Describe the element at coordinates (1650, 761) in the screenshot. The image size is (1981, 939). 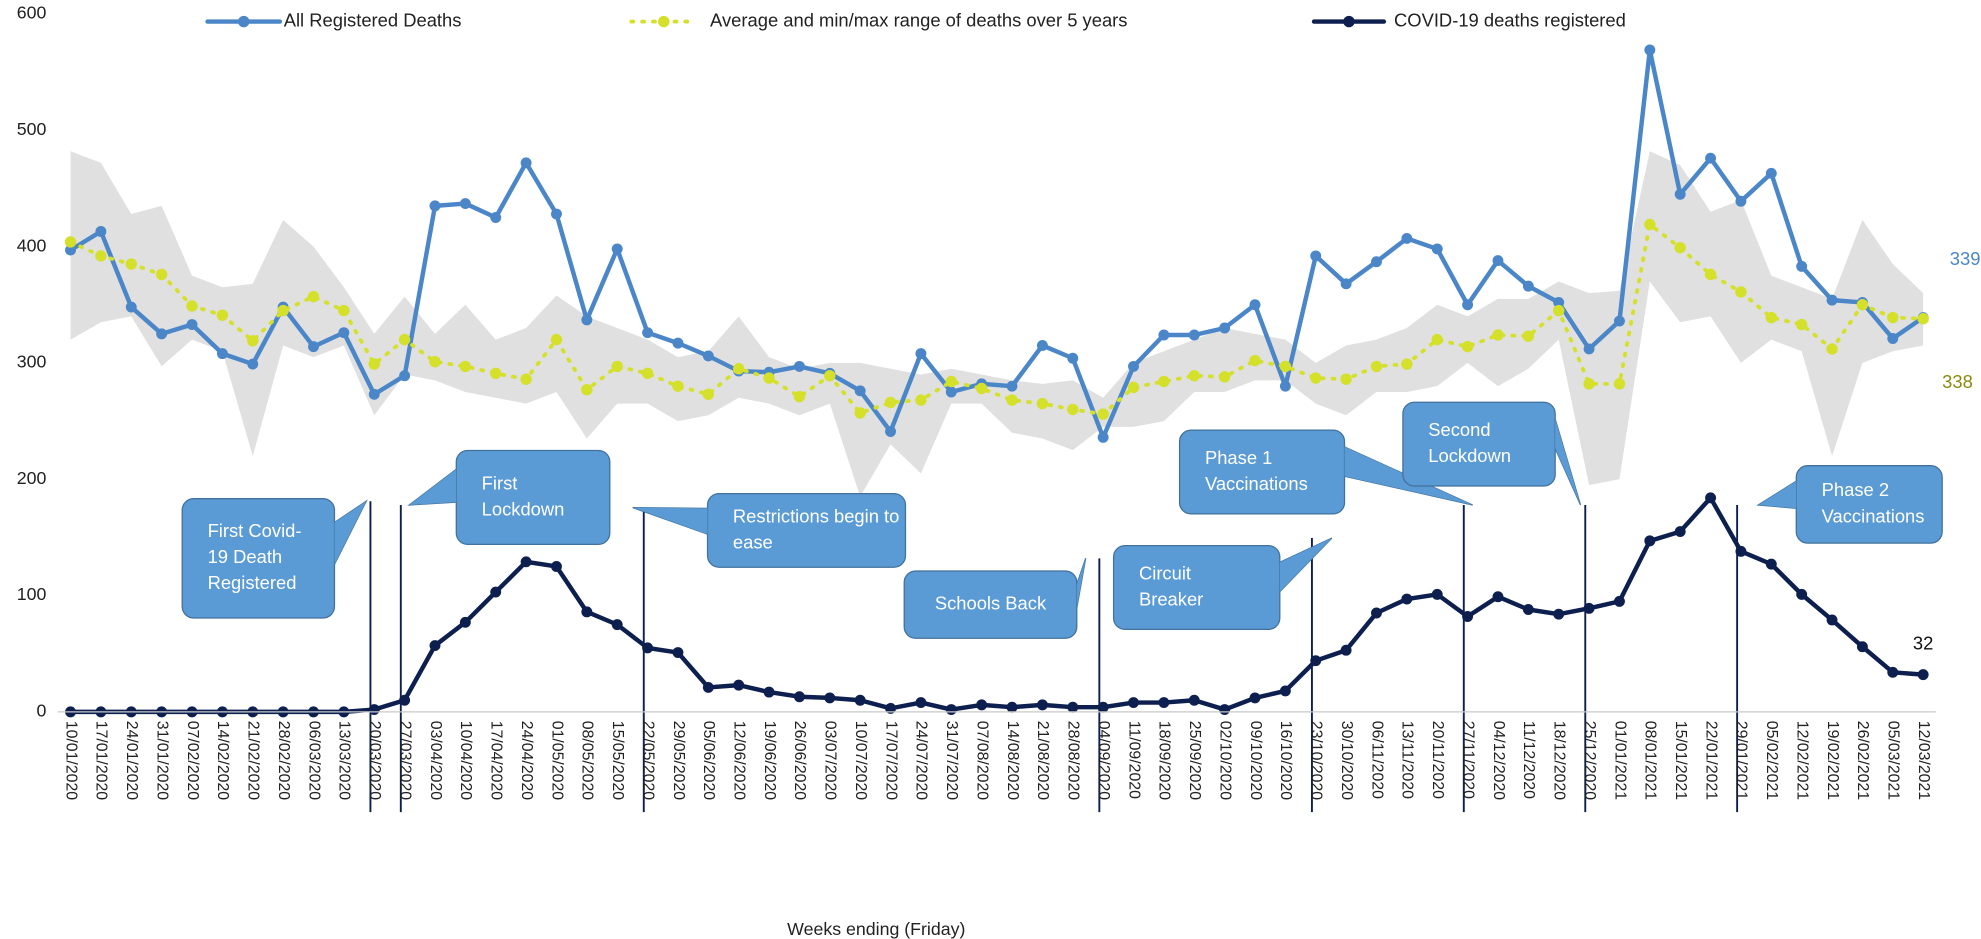
I see `x-tick-label: 08/01/2021` at that location.